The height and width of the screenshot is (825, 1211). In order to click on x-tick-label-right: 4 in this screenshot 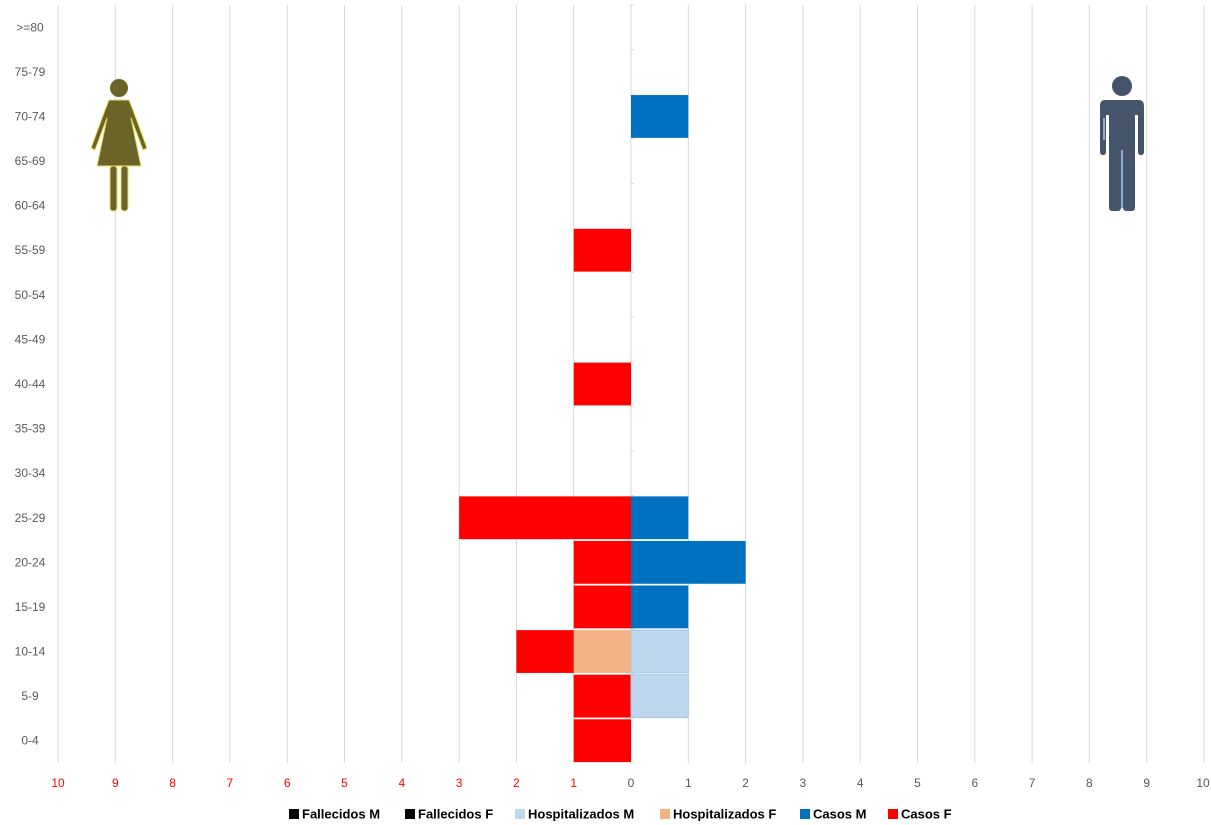, I will do `click(860, 783)`.